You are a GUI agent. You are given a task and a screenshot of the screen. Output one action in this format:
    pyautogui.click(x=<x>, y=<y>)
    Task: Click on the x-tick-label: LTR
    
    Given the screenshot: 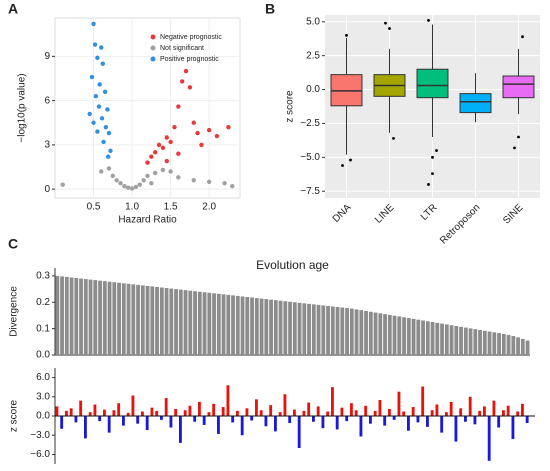 What is the action you would take?
    pyautogui.click(x=429, y=212)
    